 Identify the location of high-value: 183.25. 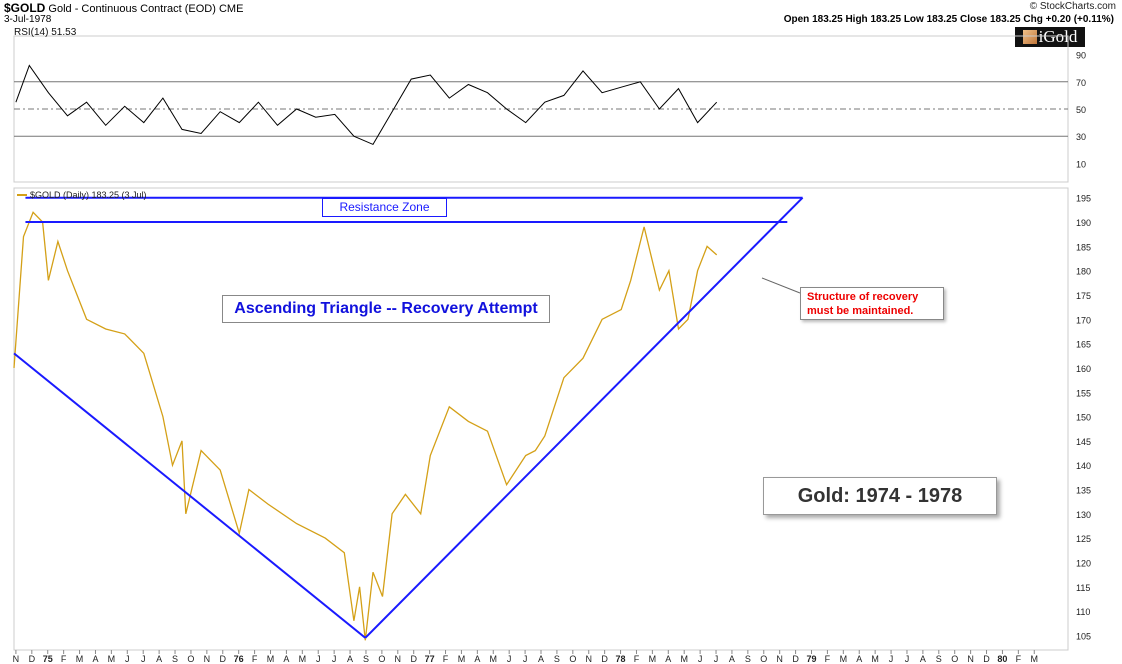
(886, 19).